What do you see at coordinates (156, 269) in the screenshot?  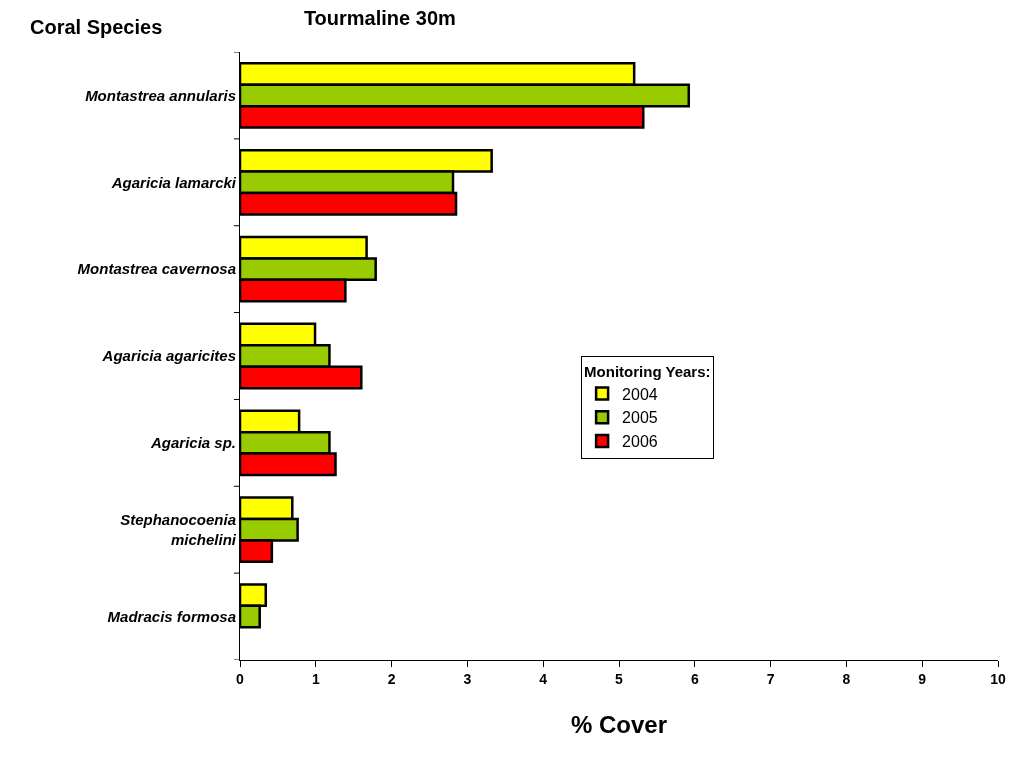 I see `y-tick-label: Montastrea cavernosa` at bounding box center [156, 269].